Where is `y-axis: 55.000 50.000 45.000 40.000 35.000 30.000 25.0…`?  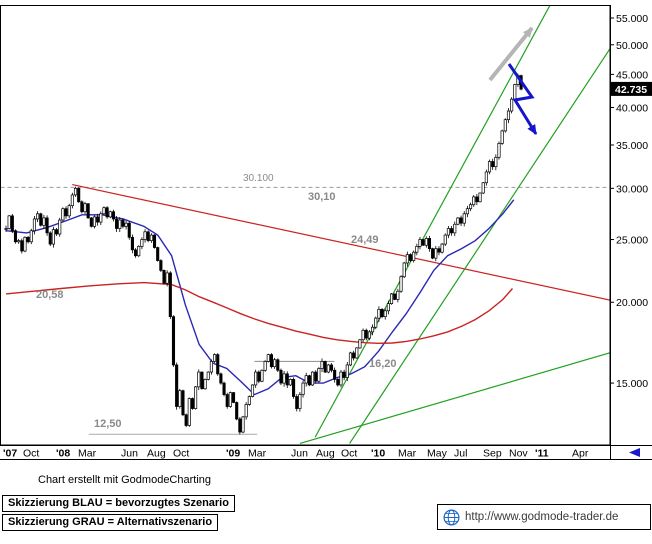 y-axis: 55.000 50.000 45.000 40.000 35.000 30.000 25.0… is located at coordinates (629, 201).